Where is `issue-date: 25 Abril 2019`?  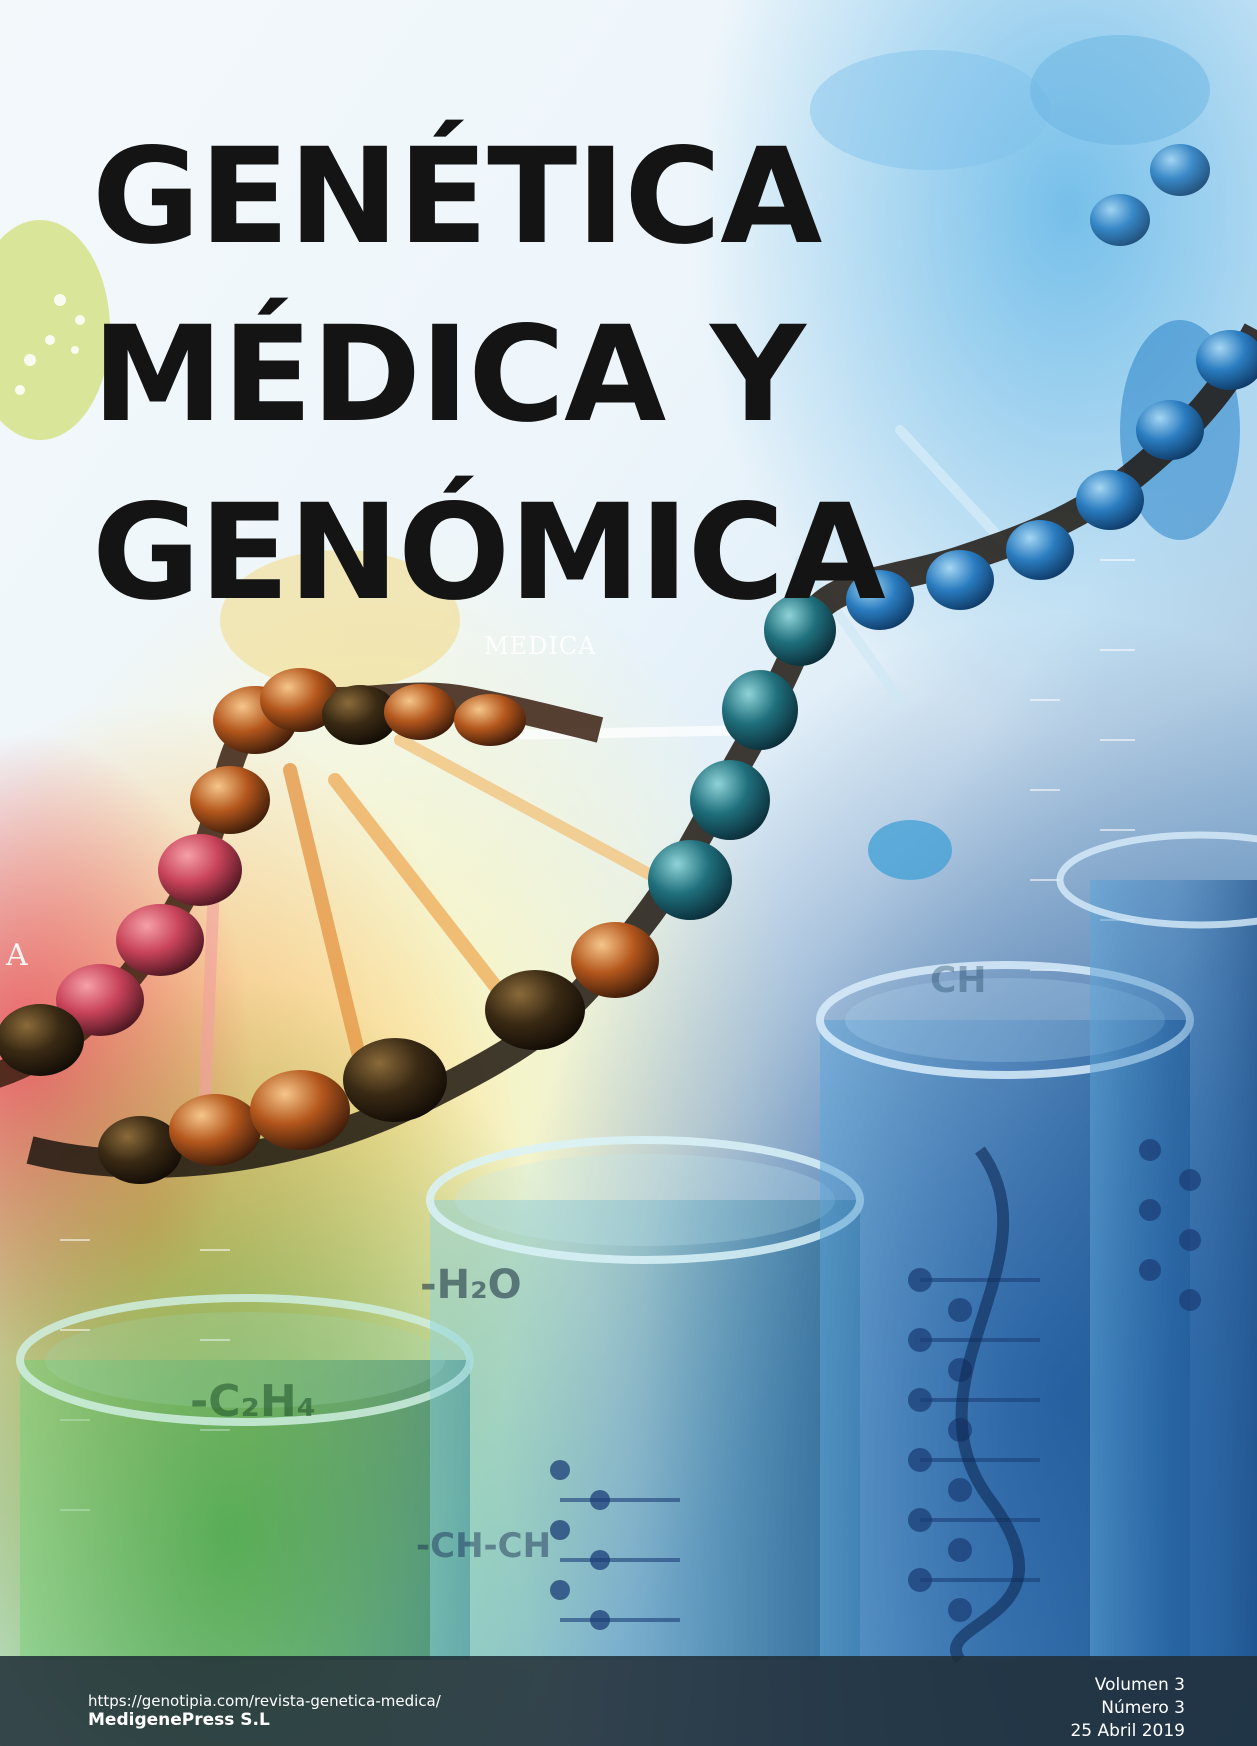
issue-date: 25 Abril 2019 is located at coordinates (1127, 1731).